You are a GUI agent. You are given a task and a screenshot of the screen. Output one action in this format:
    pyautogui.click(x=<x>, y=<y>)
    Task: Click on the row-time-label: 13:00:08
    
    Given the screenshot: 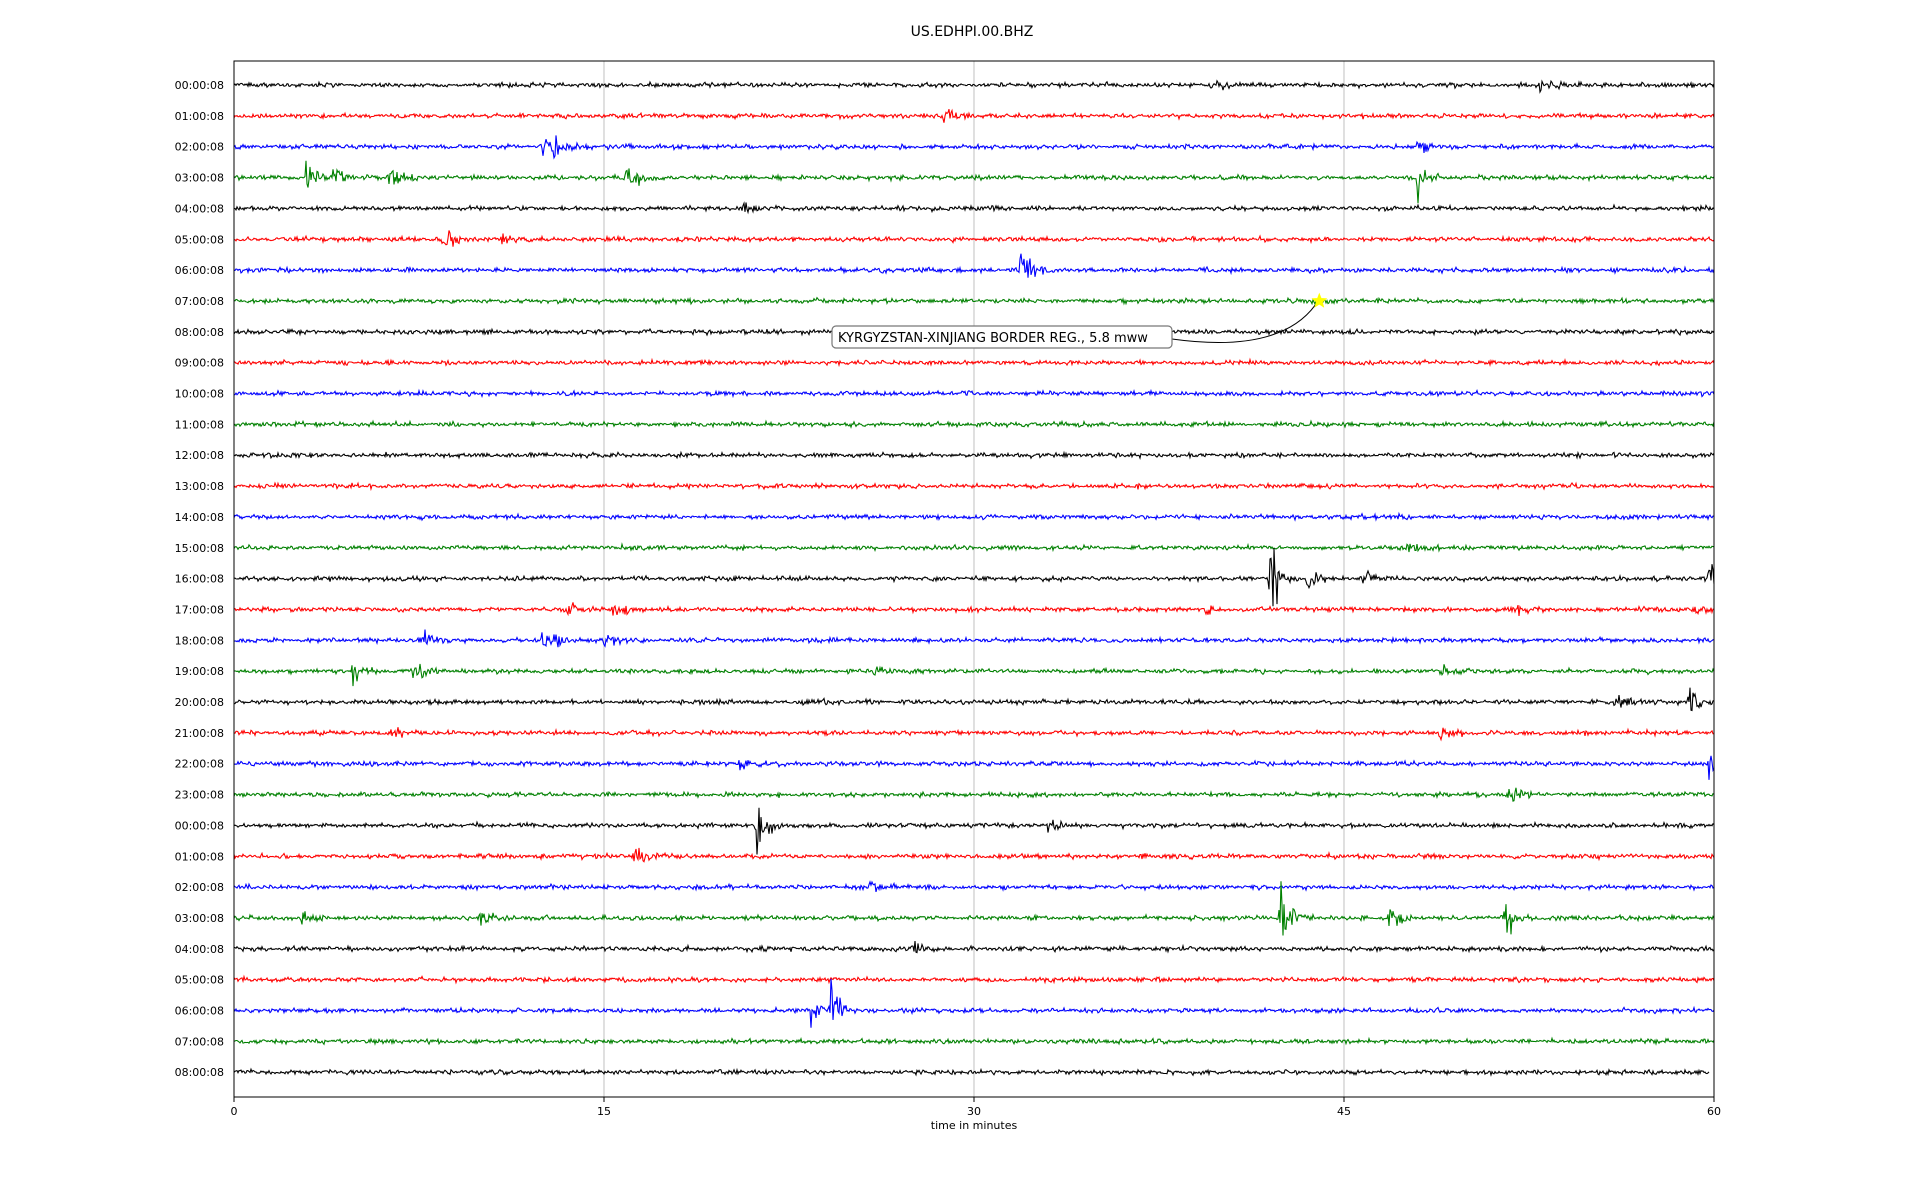 What is the action you would take?
    pyautogui.click(x=199, y=486)
    